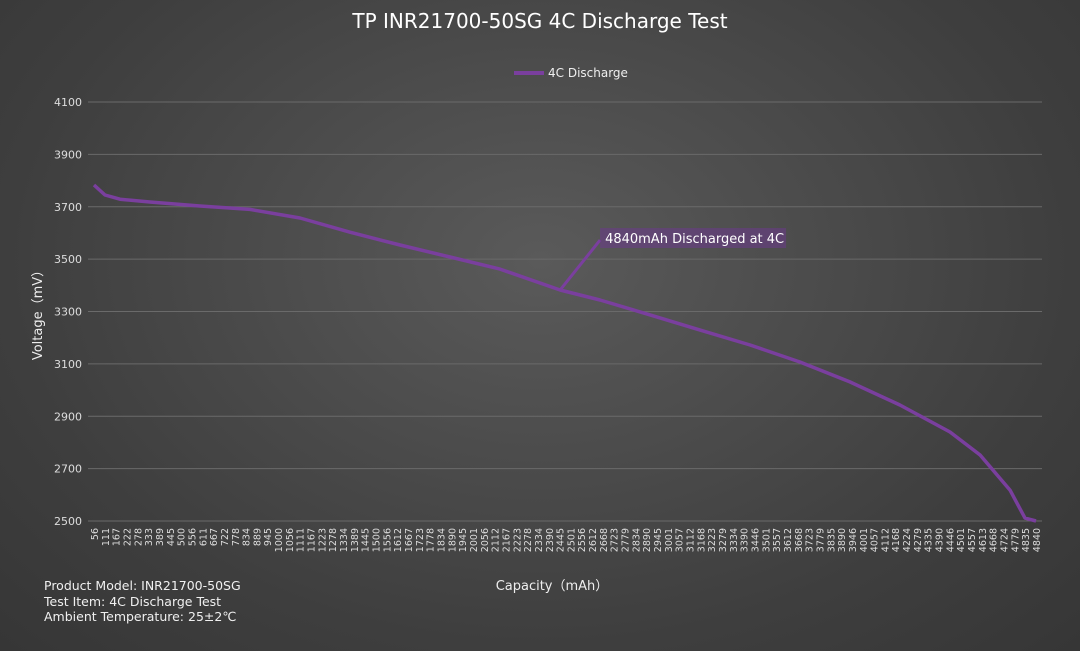 This screenshot has height=651, width=1080. I want to click on x-tick-label: 4779, so click(1015, 540).